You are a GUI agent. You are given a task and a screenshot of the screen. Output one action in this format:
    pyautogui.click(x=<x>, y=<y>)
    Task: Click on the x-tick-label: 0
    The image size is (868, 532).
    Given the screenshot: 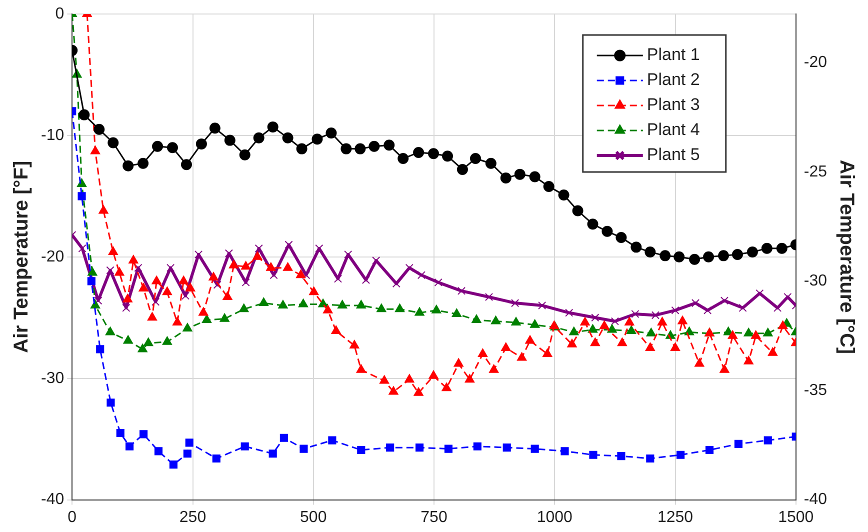 What is the action you would take?
    pyautogui.click(x=72, y=517)
    